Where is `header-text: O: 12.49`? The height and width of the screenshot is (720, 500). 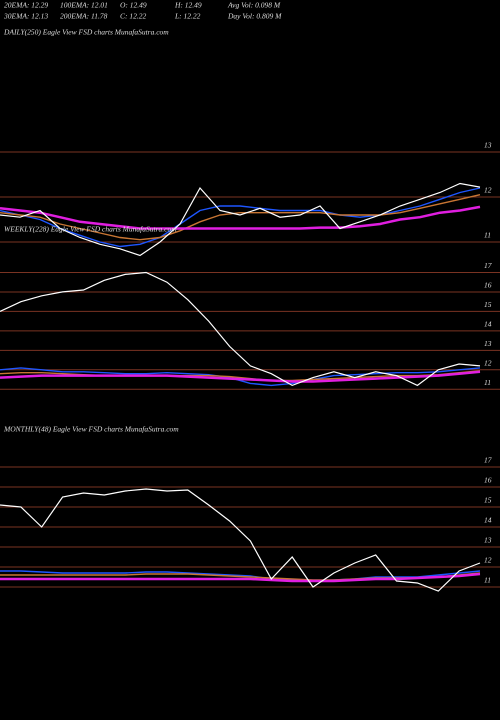
header-text: O: 12.49 is located at coordinates (133, 5).